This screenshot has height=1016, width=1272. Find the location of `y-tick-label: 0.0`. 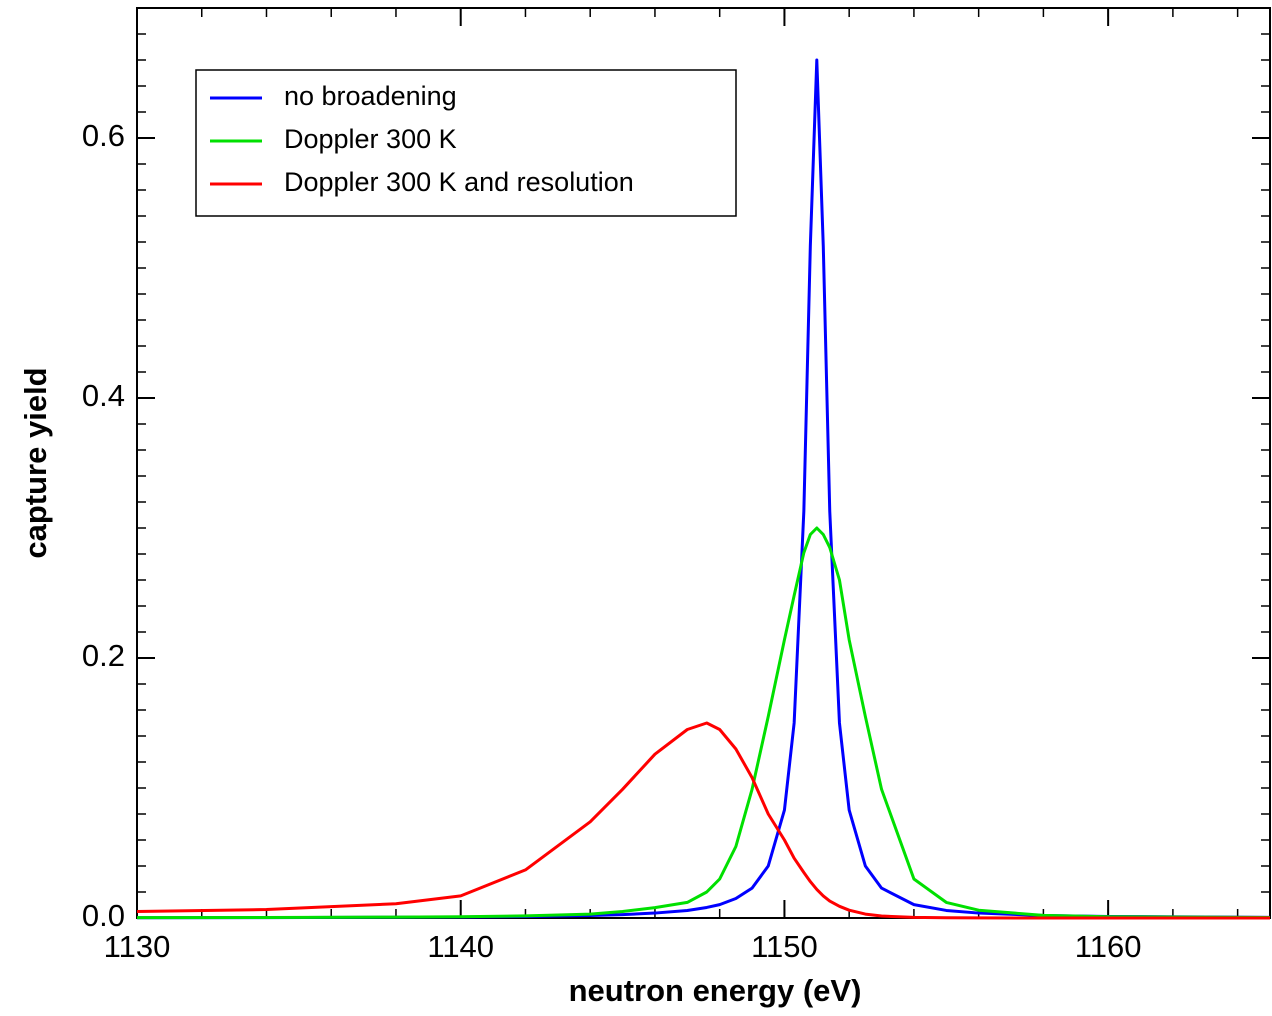

y-tick-label: 0.0 is located at coordinates (103, 915).